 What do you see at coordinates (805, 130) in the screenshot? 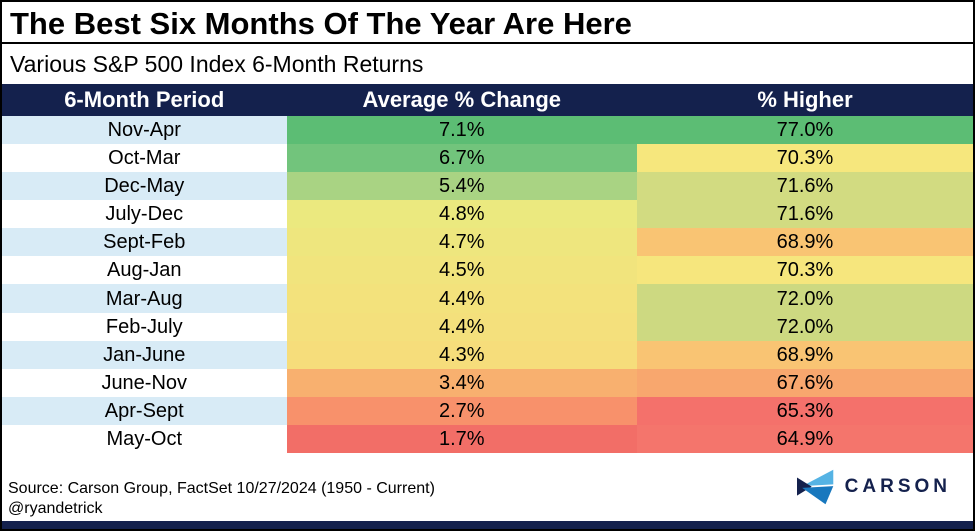
I see `pct-higher-cell: 77.0%` at bounding box center [805, 130].